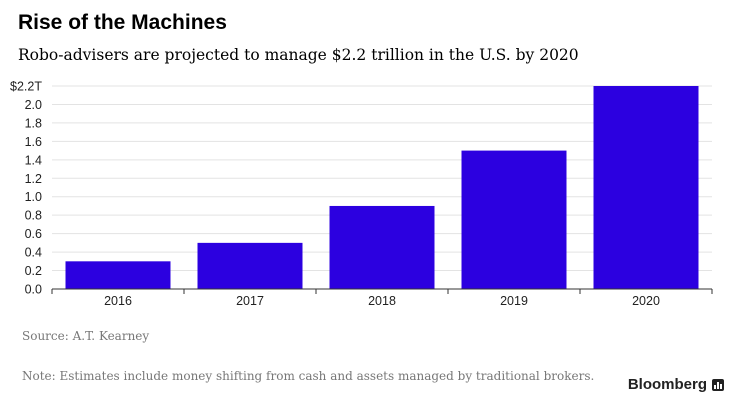 The height and width of the screenshot is (409, 740). I want to click on y-tick-label: 1.0, so click(33, 197).